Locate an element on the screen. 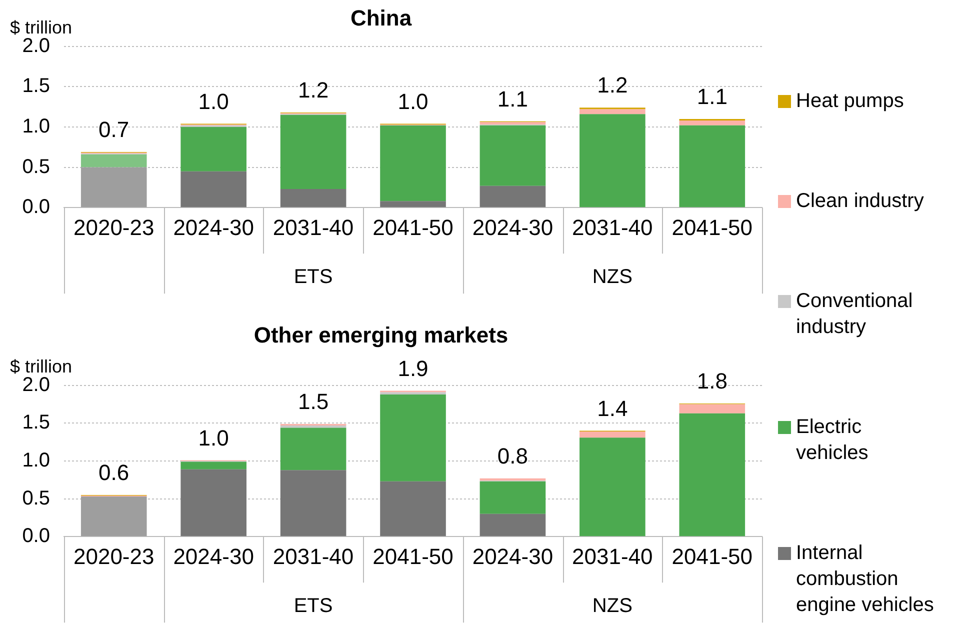  total-label: 1.8 is located at coordinates (712, 381).